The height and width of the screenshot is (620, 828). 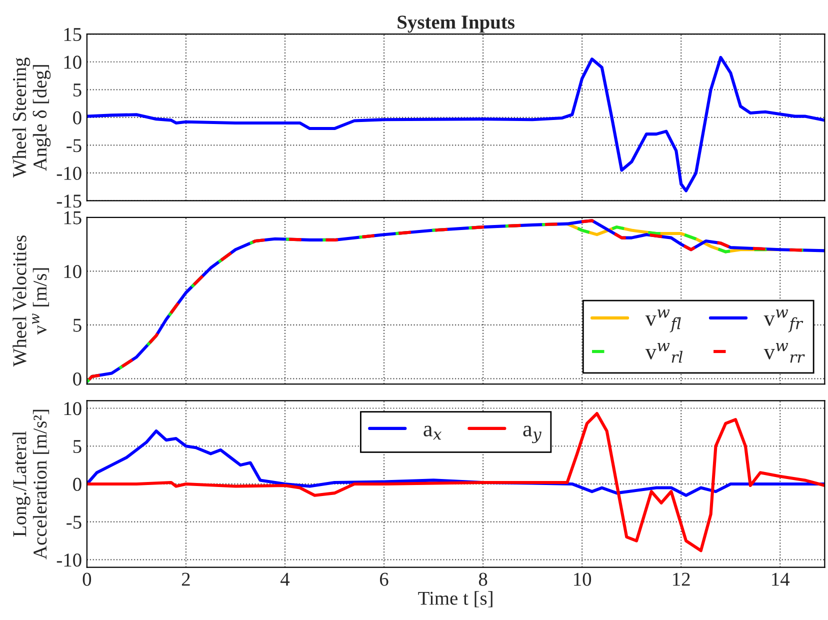 I want to click on legend-label: v$^{w}$$_{fl}$, so click(x=663, y=321).